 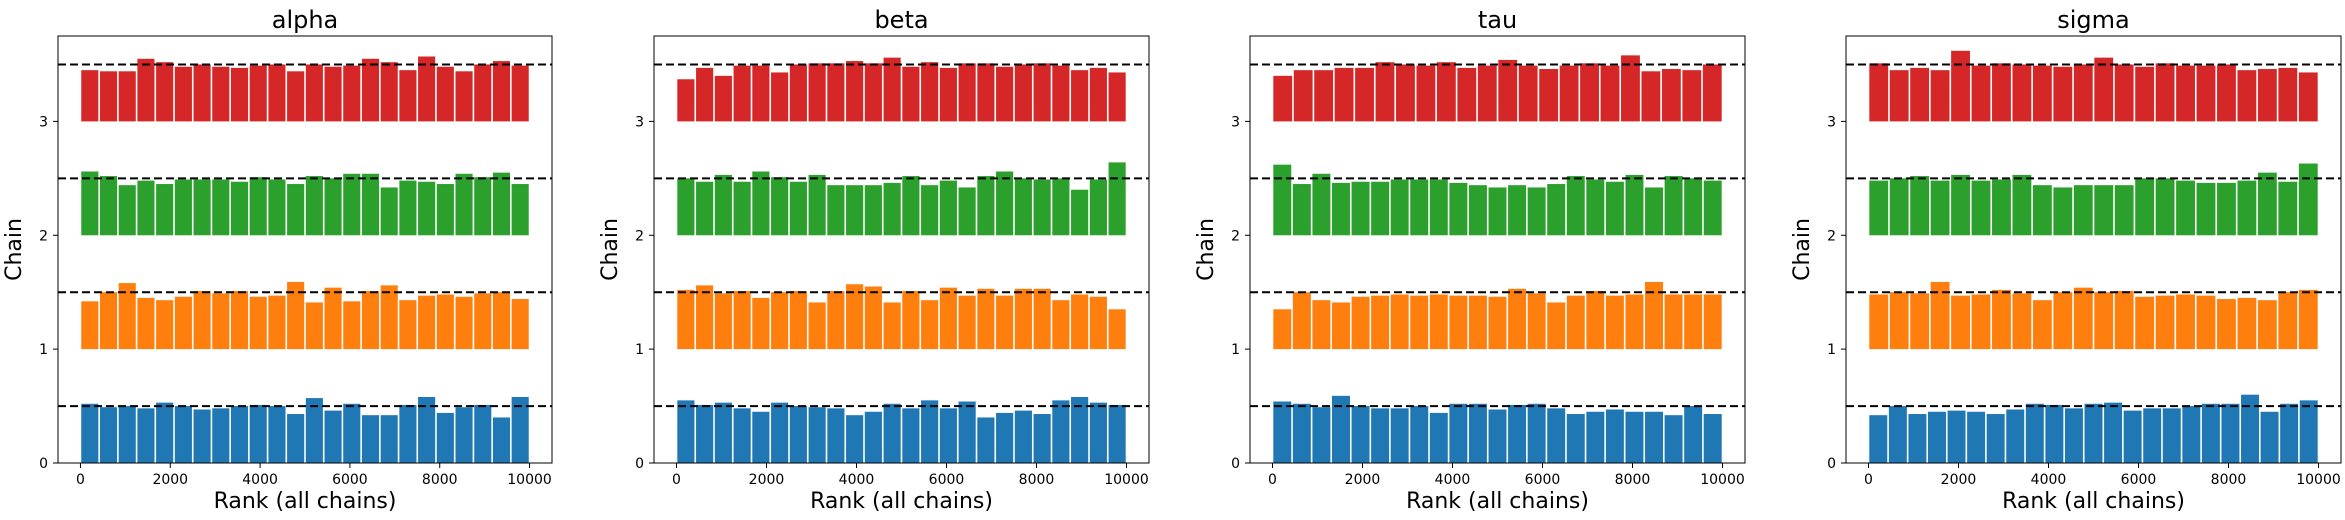 I want to click on rank-bar-sigma-chain1-bin10, so click(x=2083, y=318).